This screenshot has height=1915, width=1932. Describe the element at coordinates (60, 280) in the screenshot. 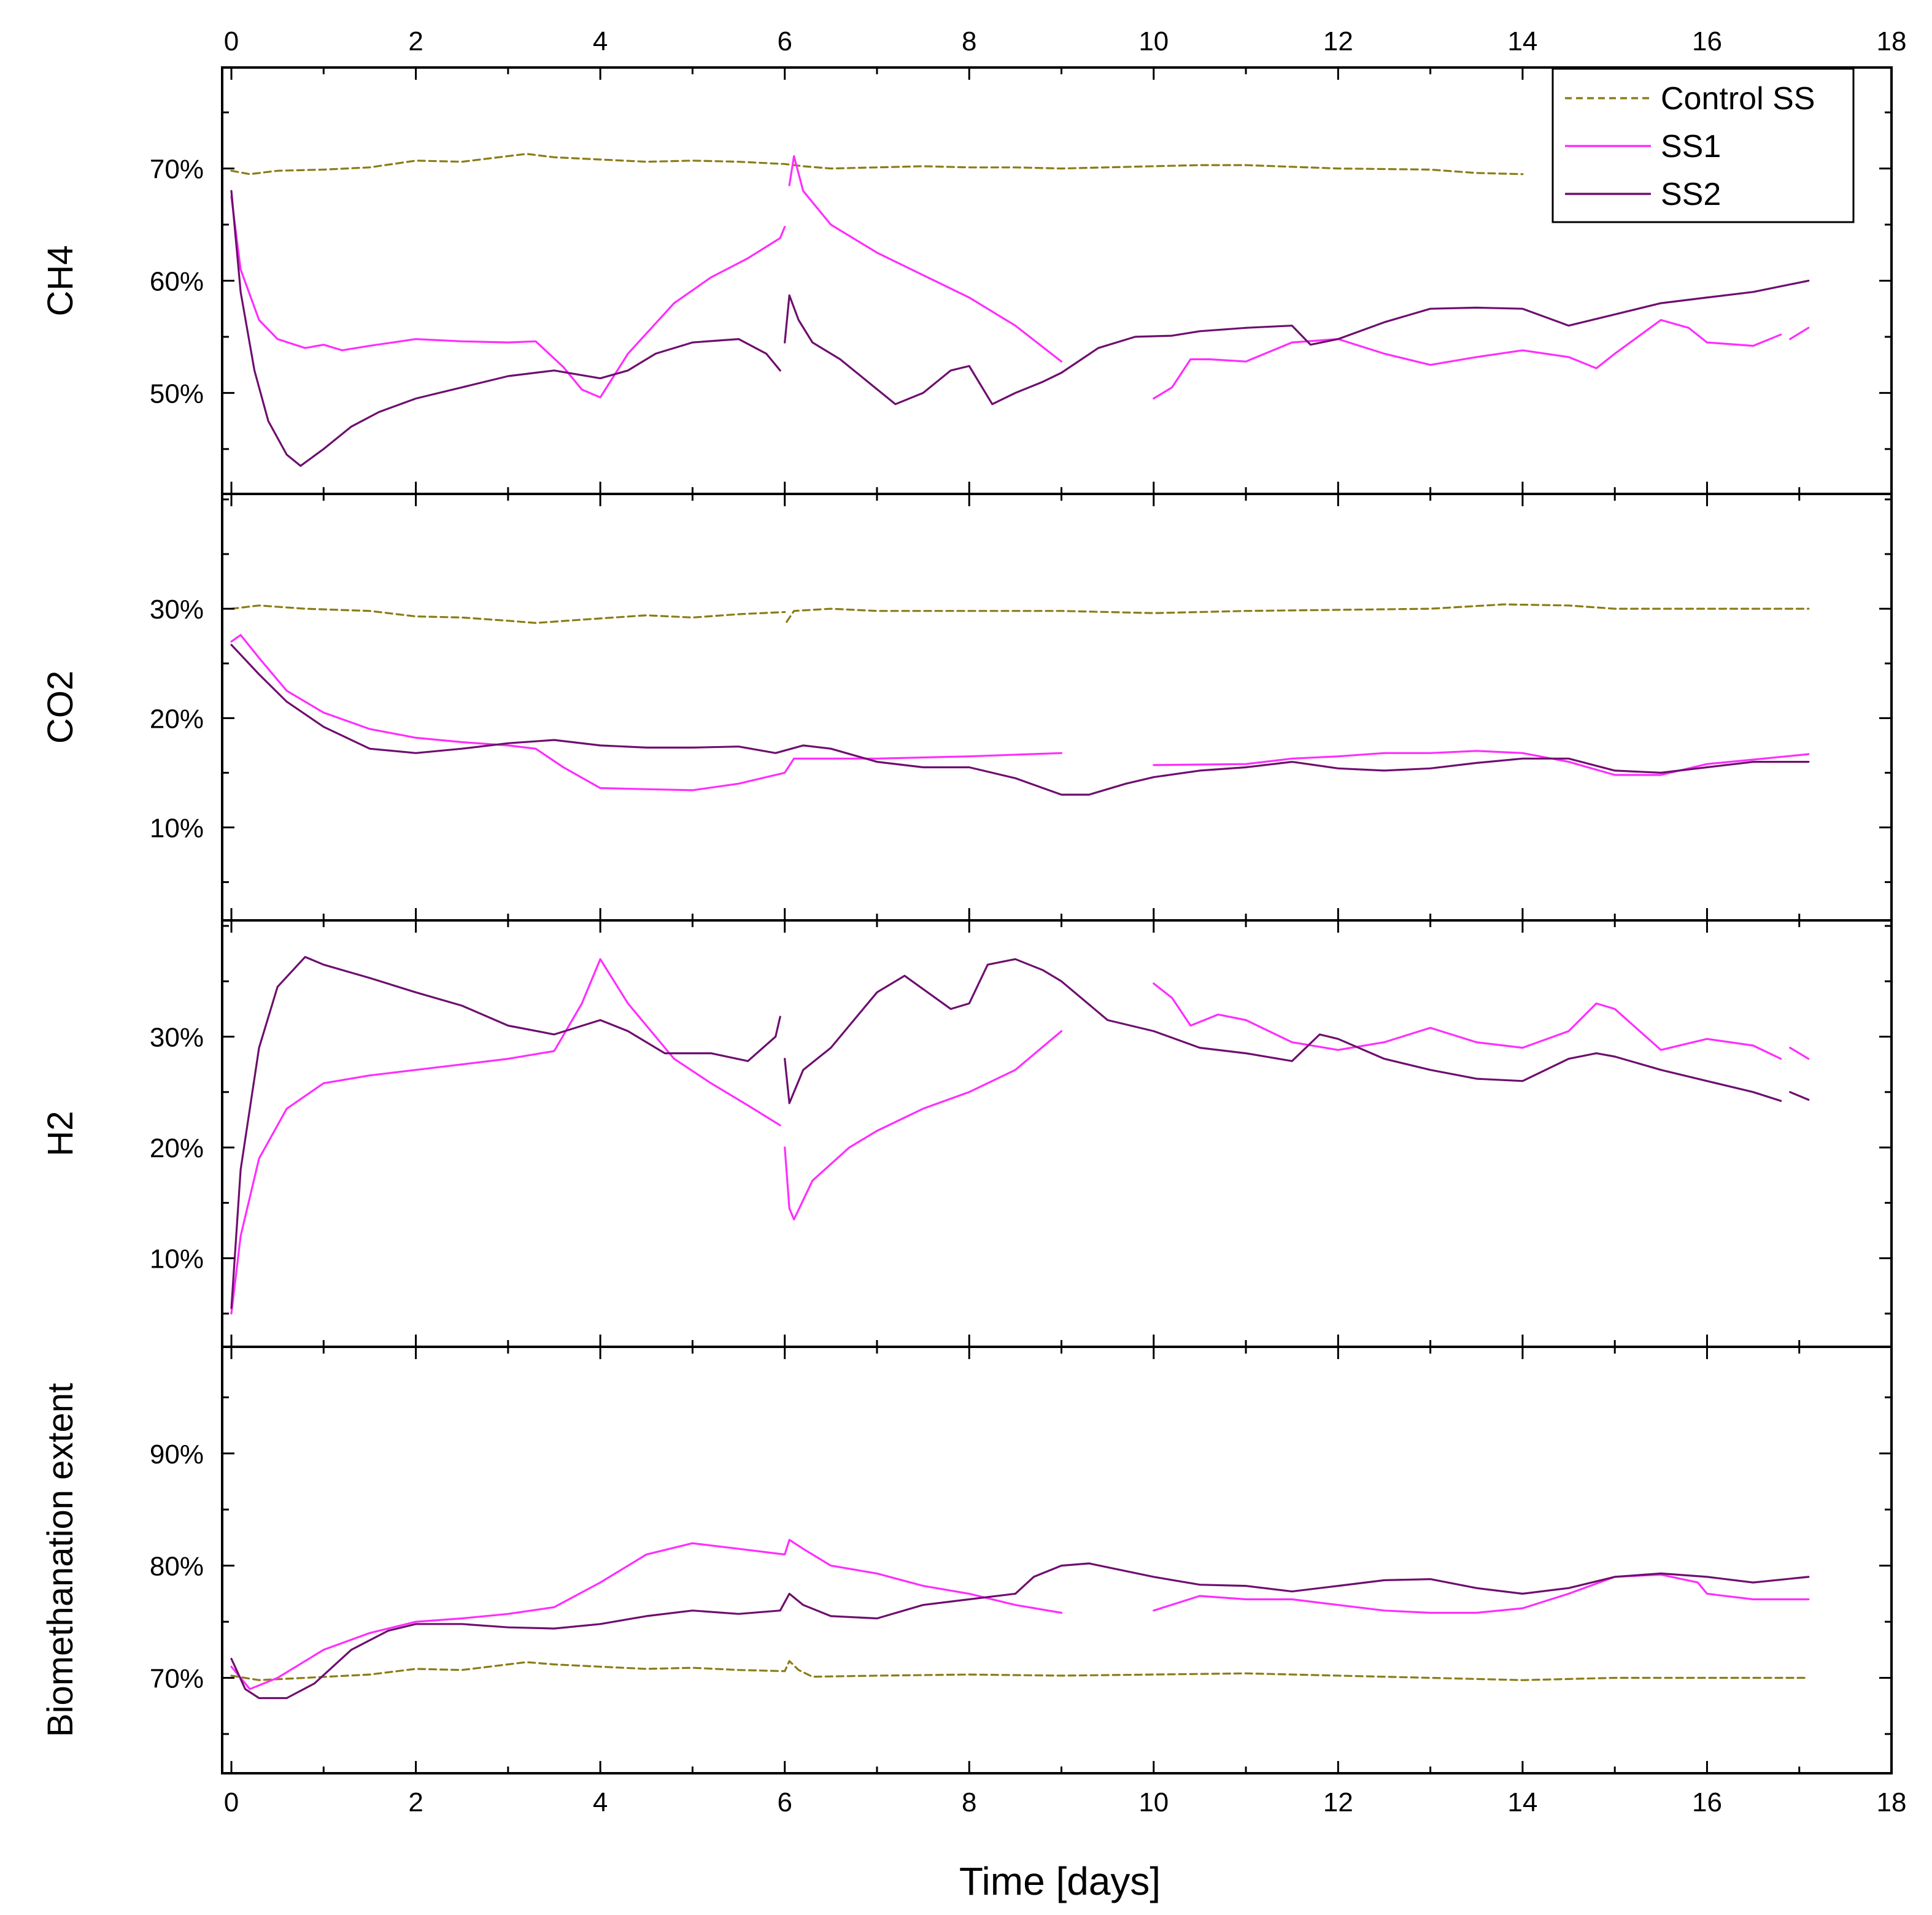

I see `panel-ylabel-ch4: CH4` at that location.